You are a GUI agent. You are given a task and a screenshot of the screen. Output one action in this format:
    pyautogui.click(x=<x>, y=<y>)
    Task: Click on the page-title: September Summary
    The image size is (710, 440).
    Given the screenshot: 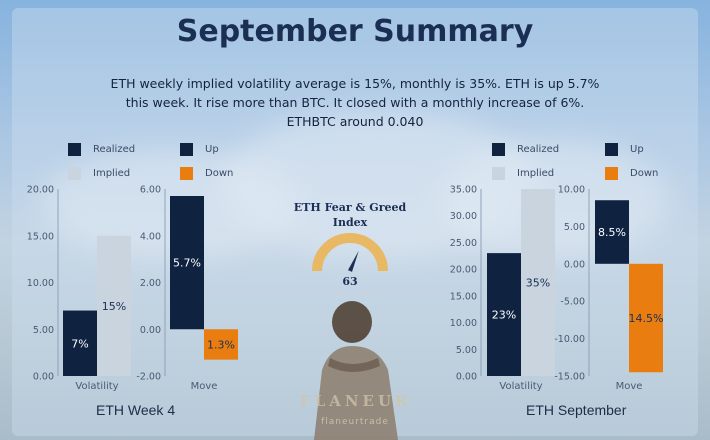 What is the action you would take?
    pyautogui.click(x=355, y=31)
    